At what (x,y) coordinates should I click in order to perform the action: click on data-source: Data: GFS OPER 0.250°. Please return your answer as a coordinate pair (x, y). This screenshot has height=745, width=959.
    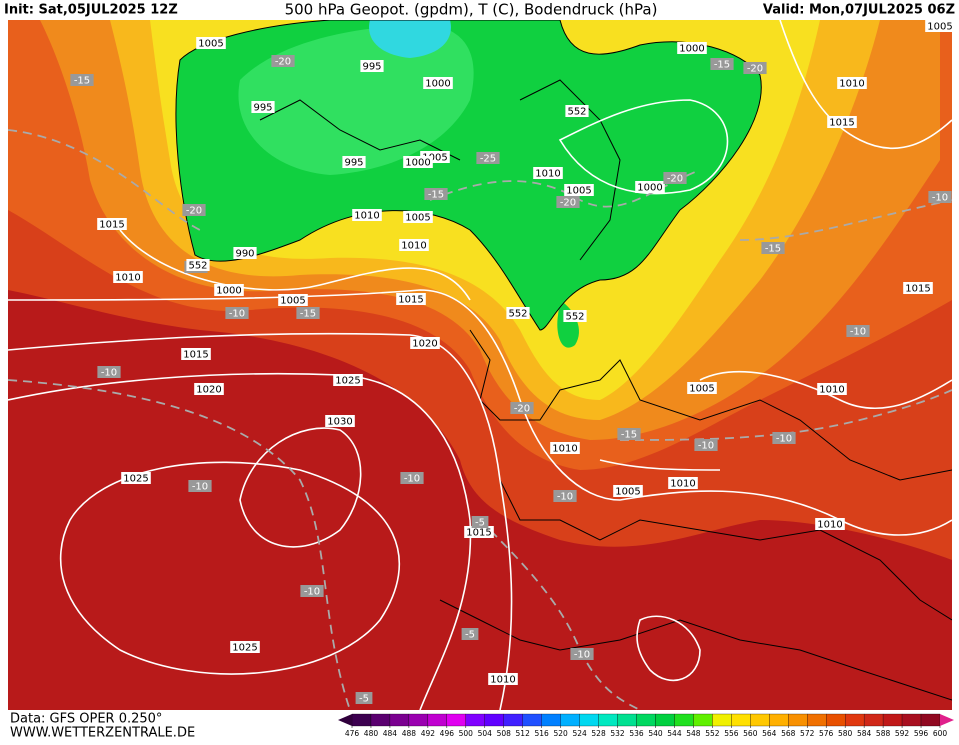
    Looking at the image, I should click on (86, 719).